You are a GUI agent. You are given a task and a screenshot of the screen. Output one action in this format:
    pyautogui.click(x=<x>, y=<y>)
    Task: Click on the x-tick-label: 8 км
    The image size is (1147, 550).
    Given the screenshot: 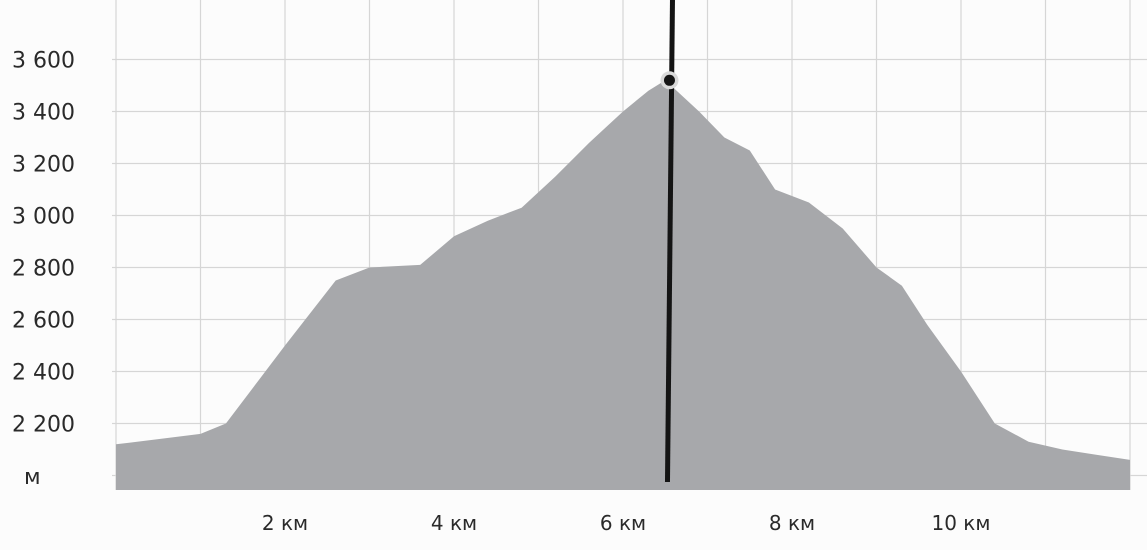 What is the action you would take?
    pyautogui.click(x=792, y=523)
    